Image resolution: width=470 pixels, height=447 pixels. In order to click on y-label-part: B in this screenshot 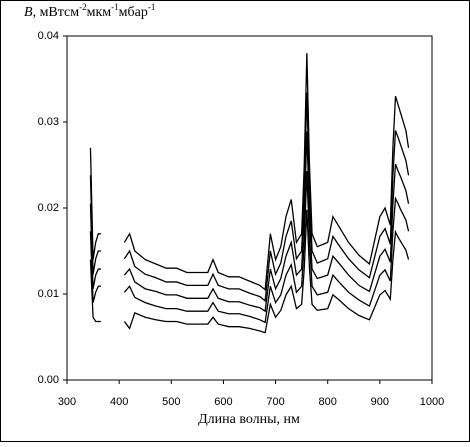, I will do `click(28, 12)`.